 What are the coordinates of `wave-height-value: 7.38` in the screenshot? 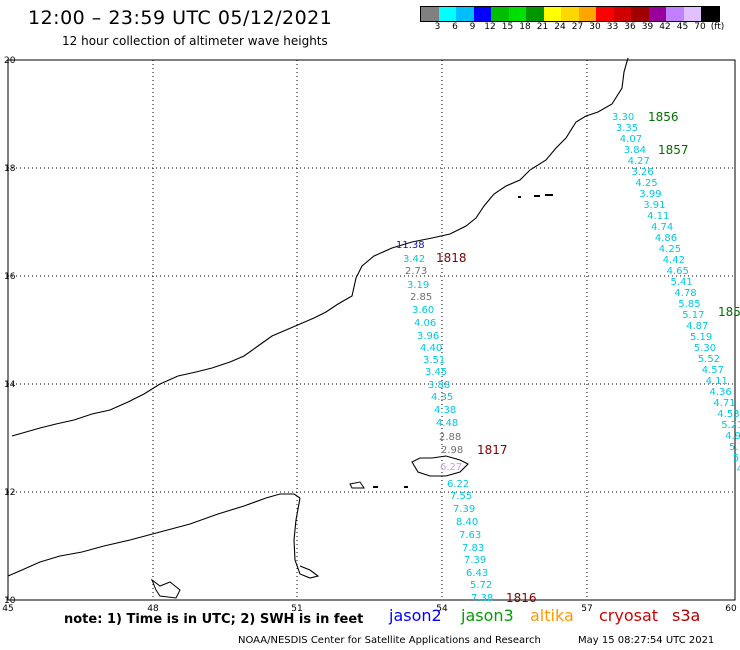 It's located at (482, 598).